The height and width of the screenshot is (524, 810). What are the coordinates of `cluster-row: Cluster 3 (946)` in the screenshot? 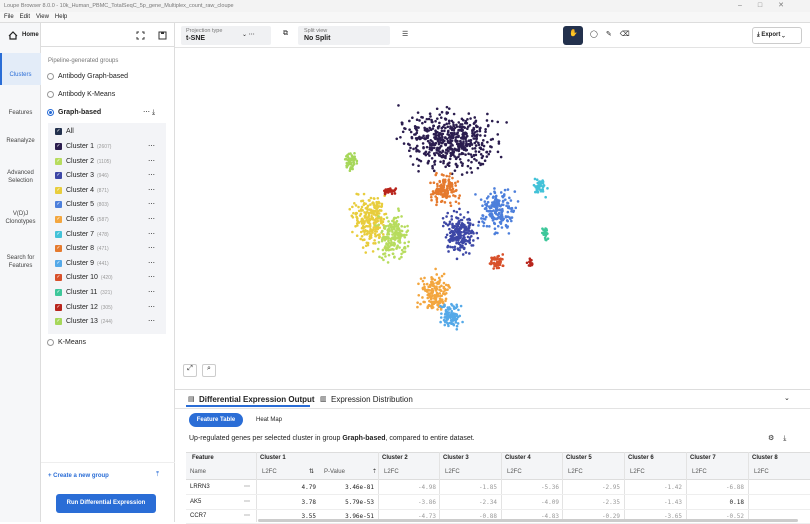 It's located at (87, 175).